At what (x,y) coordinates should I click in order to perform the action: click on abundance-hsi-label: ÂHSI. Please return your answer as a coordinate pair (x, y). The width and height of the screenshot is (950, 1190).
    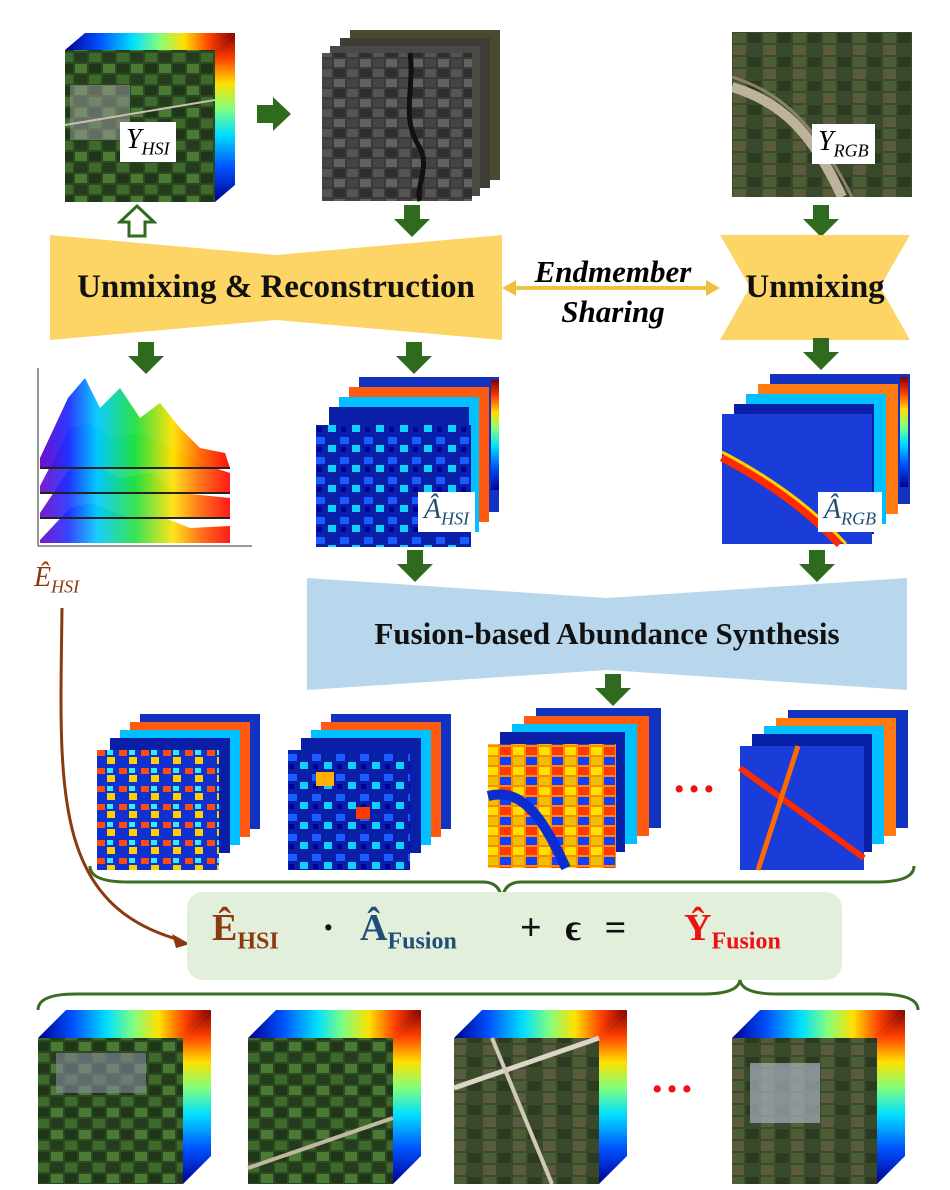
    Looking at the image, I should click on (447, 512).